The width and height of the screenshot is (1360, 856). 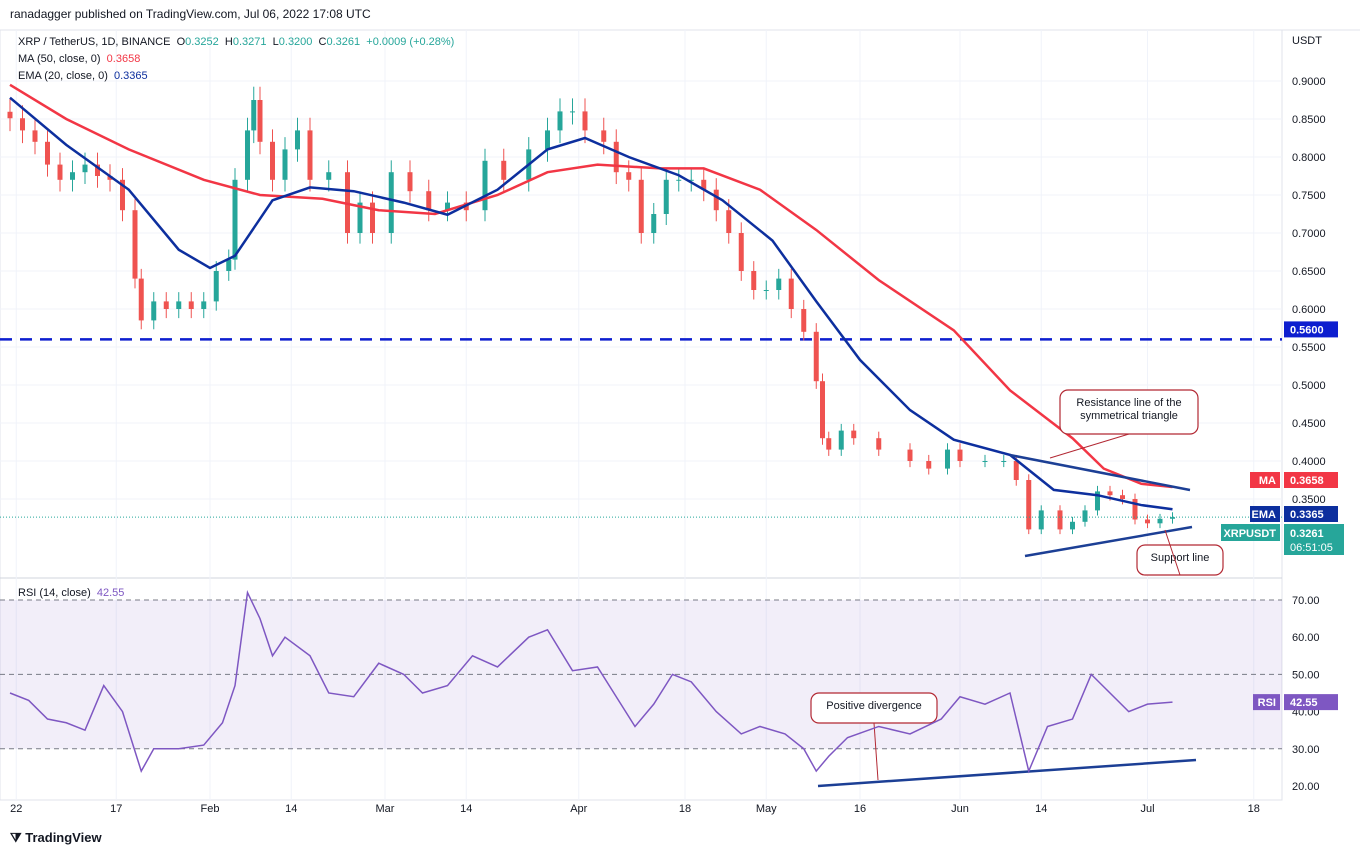 I want to click on time-tick: 18, so click(x=685, y=809).